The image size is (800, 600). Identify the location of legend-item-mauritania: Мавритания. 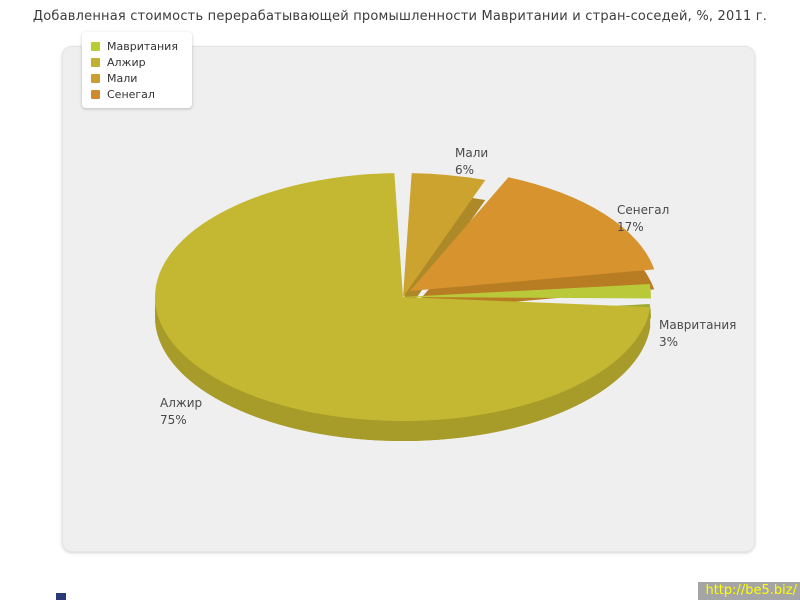
(134, 46).